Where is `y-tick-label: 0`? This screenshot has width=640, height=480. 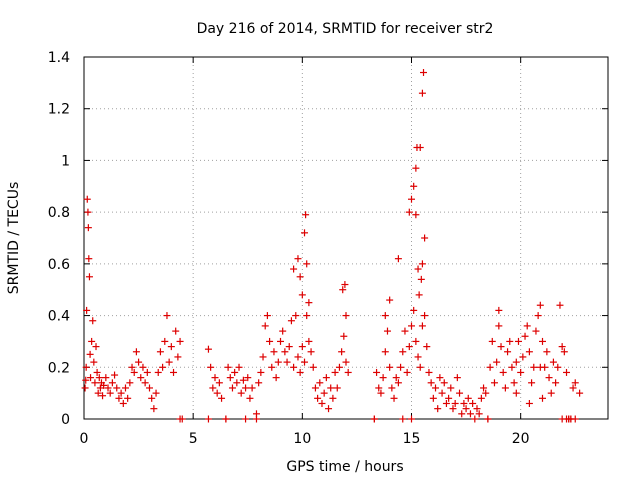 y-tick-label: 0 is located at coordinates (65, 420).